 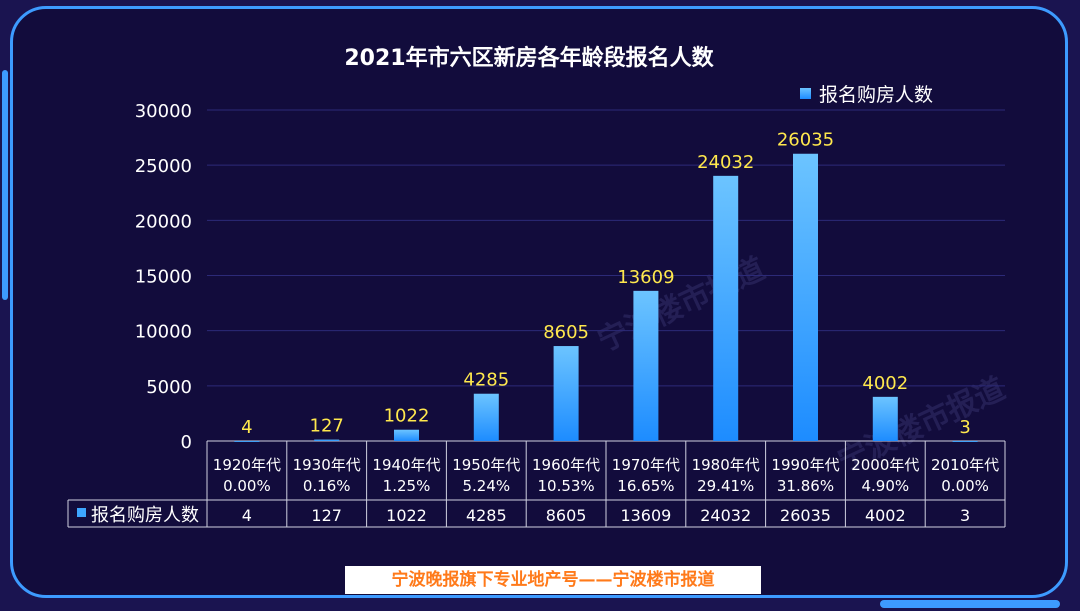 What do you see at coordinates (645, 277) in the screenshot?
I see `data-label: 13609` at bounding box center [645, 277].